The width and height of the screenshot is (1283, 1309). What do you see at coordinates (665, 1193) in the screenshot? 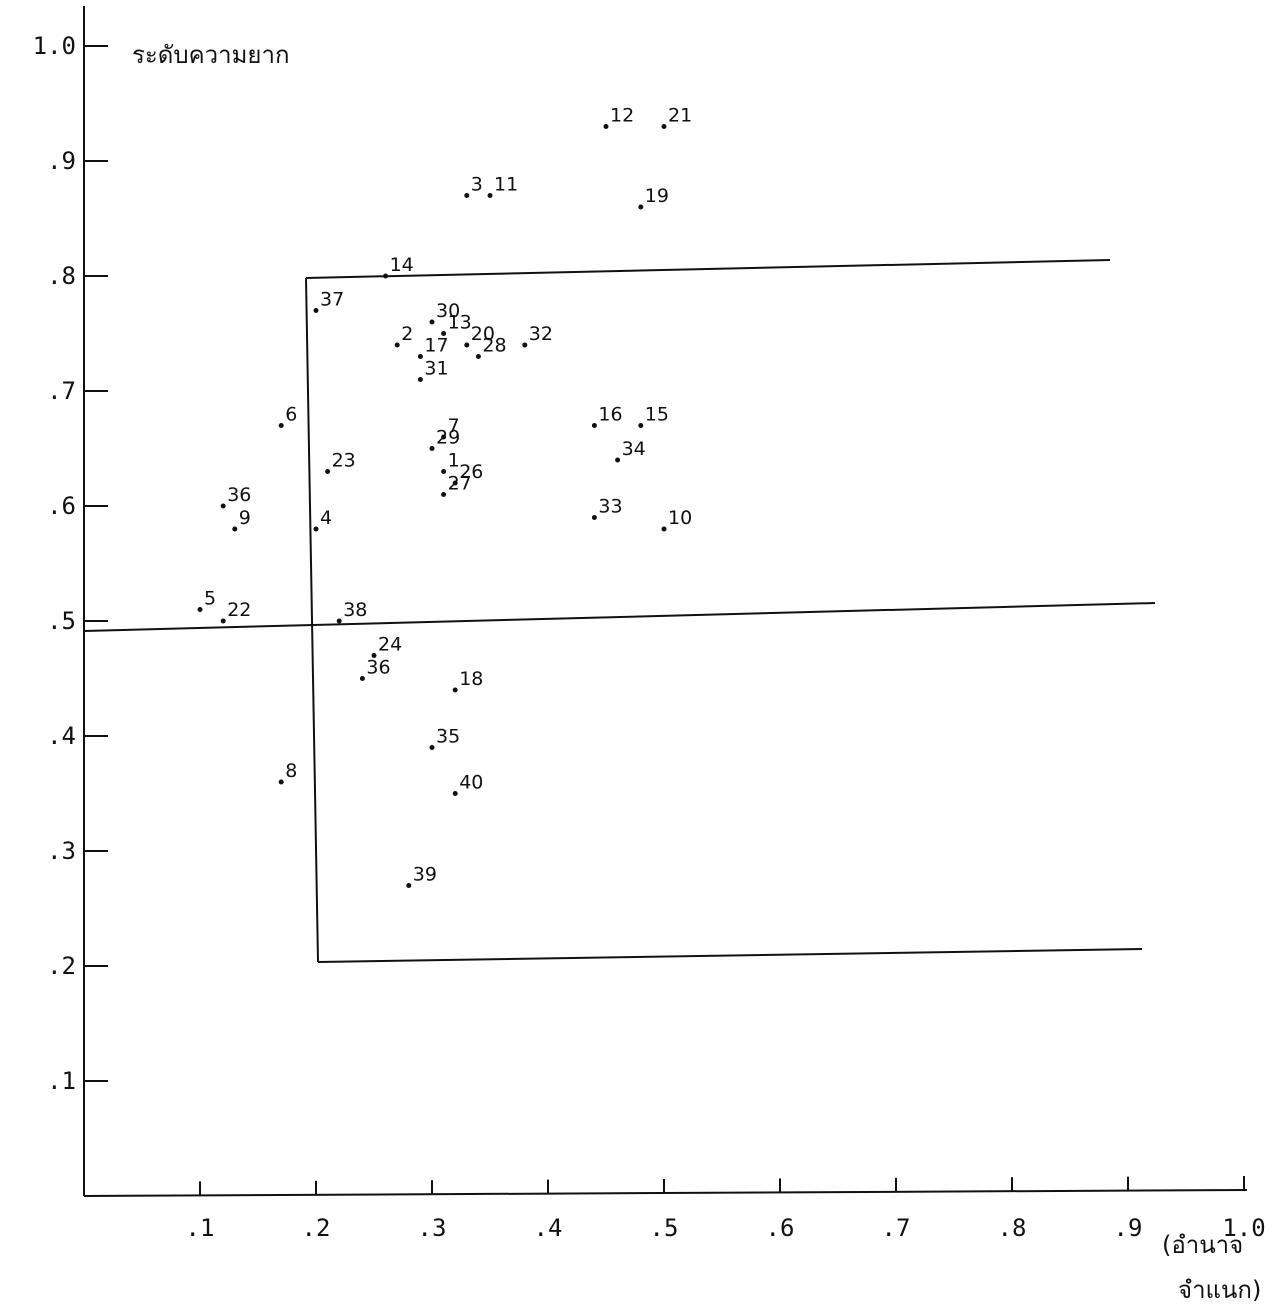
I see `x-axis` at bounding box center [665, 1193].